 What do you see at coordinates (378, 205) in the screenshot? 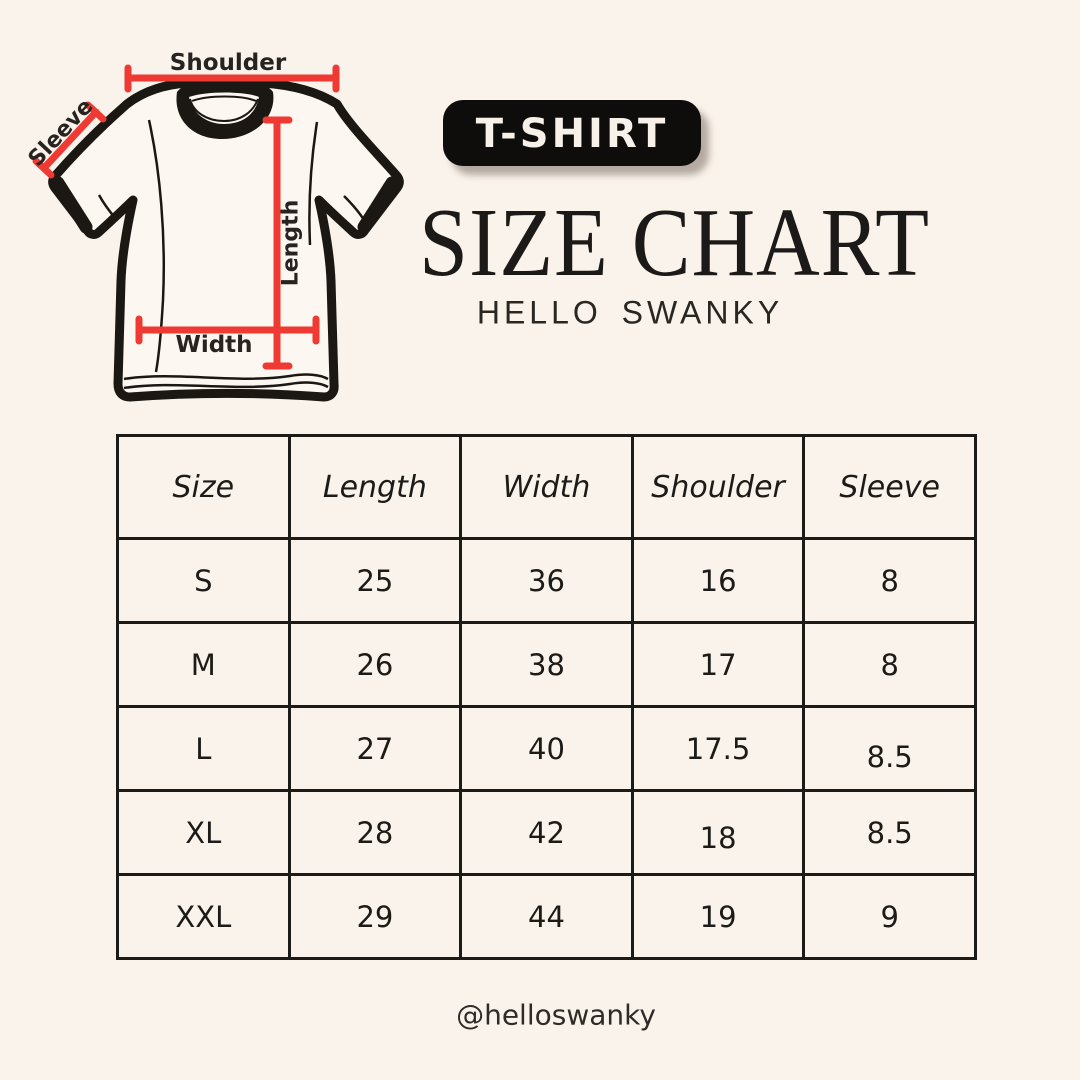
I see `right-cuff-band` at bounding box center [378, 205].